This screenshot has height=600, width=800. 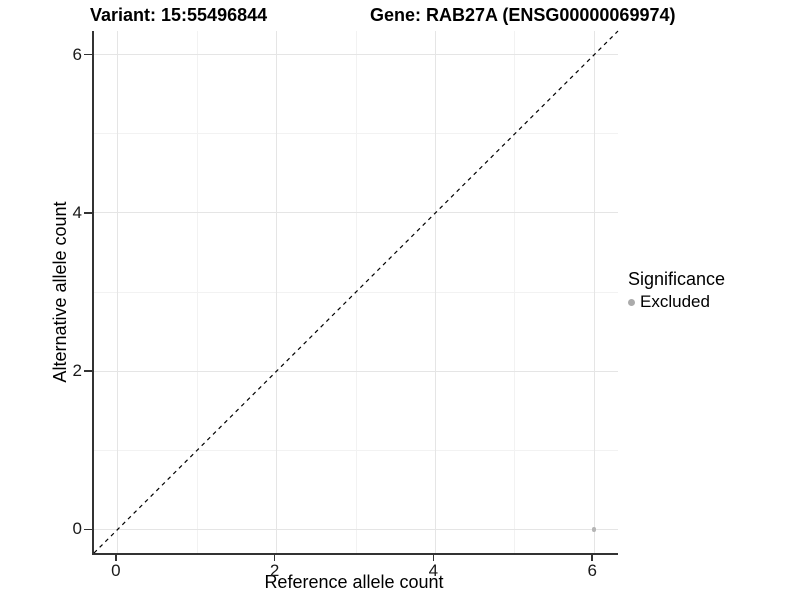 What do you see at coordinates (594, 529) in the screenshot?
I see `data-point` at bounding box center [594, 529].